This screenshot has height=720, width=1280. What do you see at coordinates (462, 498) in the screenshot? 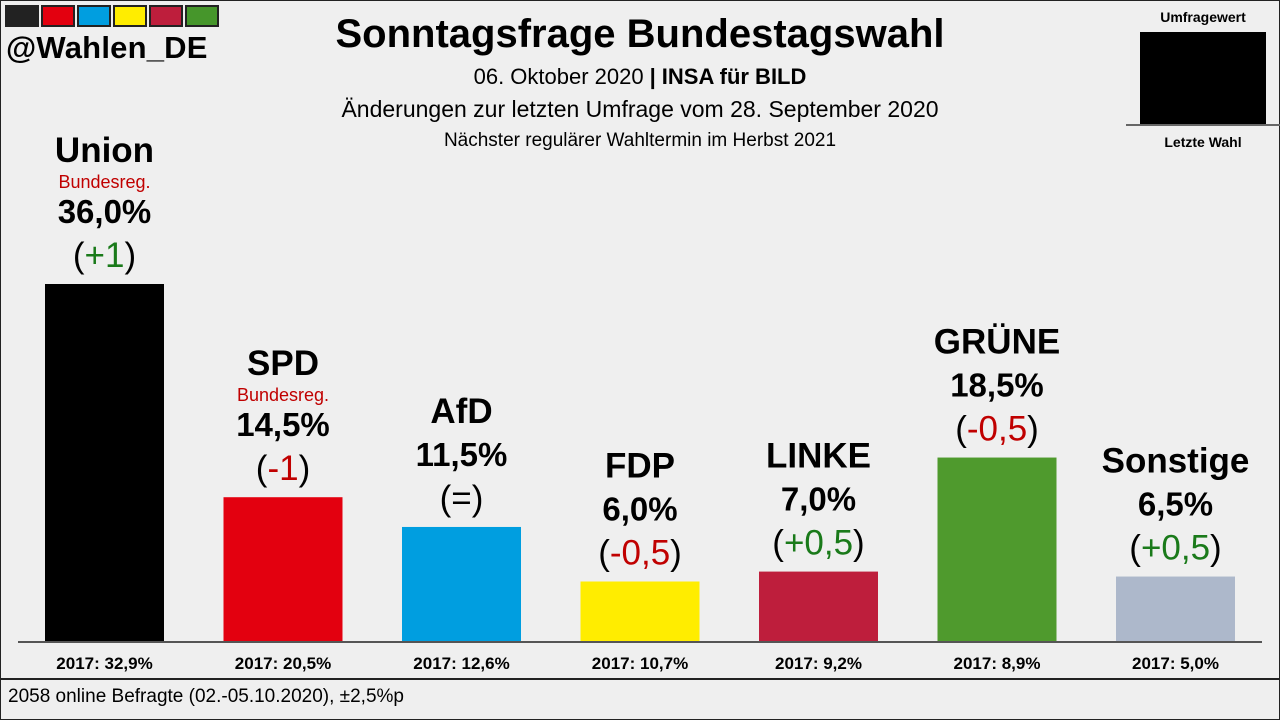
I see `bar-change-label: (=)` at bounding box center [462, 498].